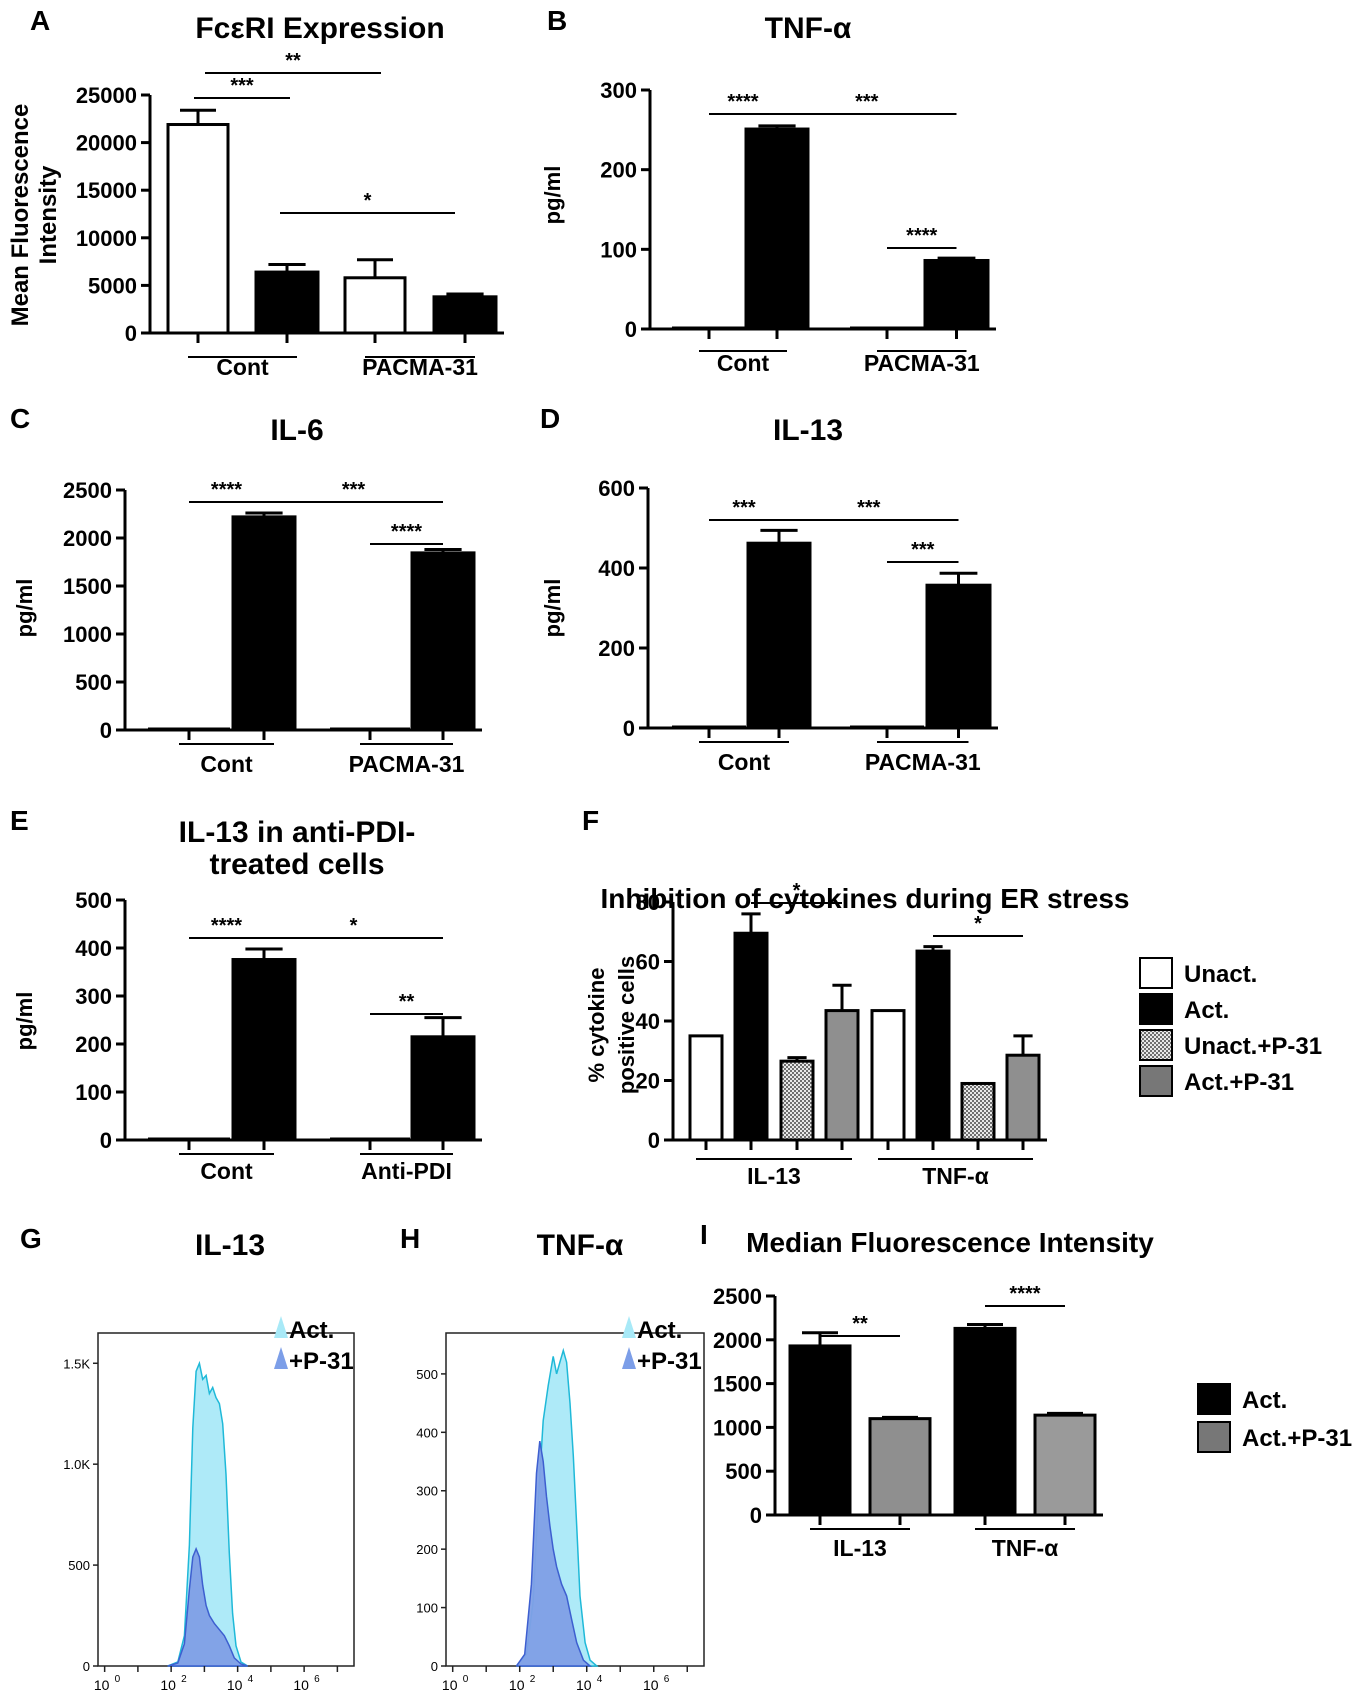  Describe the element at coordinates (230, 1245) in the screenshot. I see `chart-title-G: IL-13` at that location.